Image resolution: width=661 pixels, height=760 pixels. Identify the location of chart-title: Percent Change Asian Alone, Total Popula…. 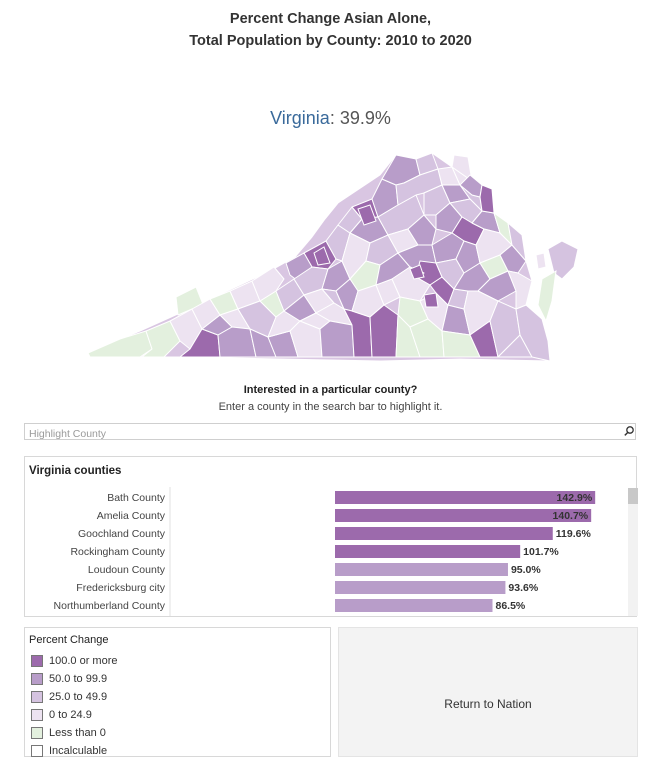
(330, 30).